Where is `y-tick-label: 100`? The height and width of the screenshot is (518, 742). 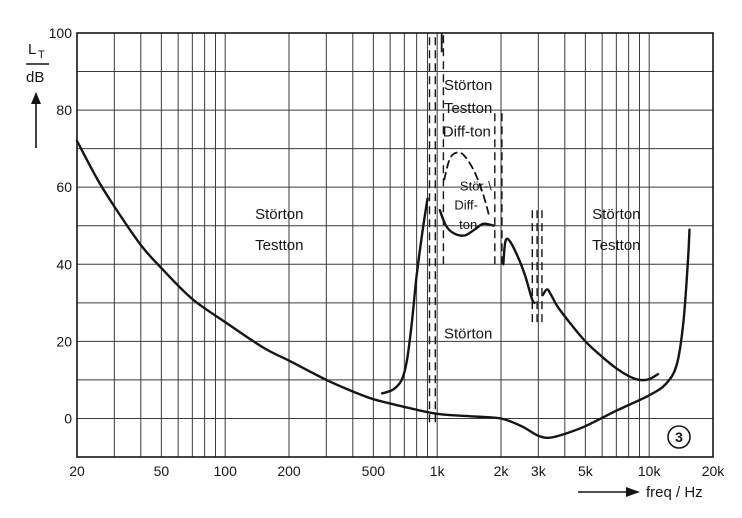 y-tick-label: 100 is located at coordinates (61, 33).